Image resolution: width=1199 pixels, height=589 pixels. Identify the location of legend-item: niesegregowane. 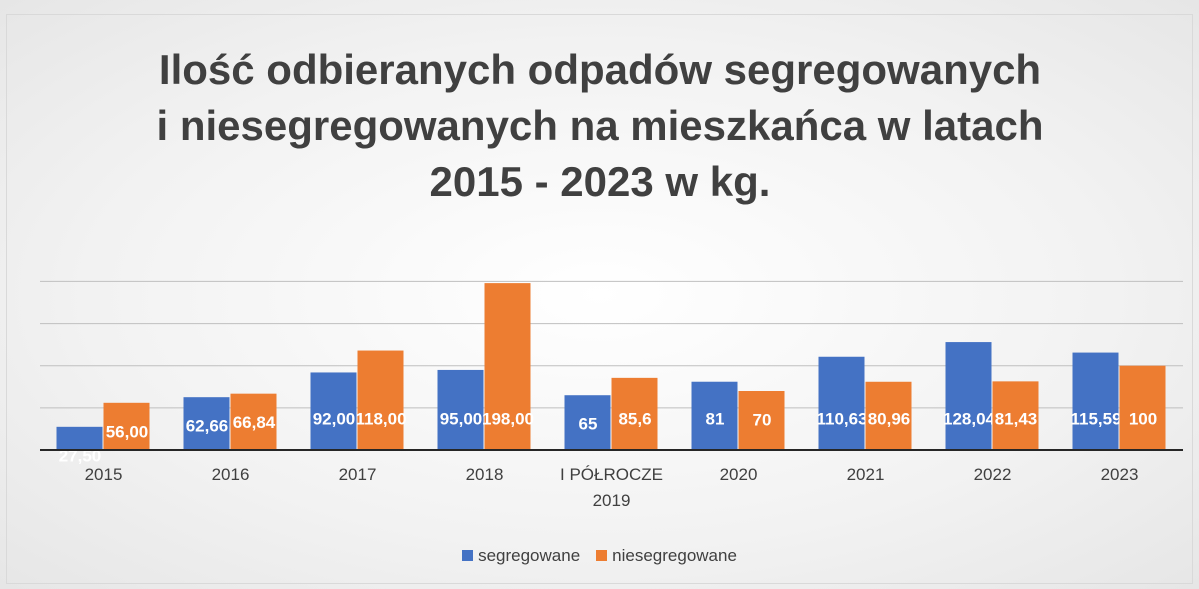
(666, 556).